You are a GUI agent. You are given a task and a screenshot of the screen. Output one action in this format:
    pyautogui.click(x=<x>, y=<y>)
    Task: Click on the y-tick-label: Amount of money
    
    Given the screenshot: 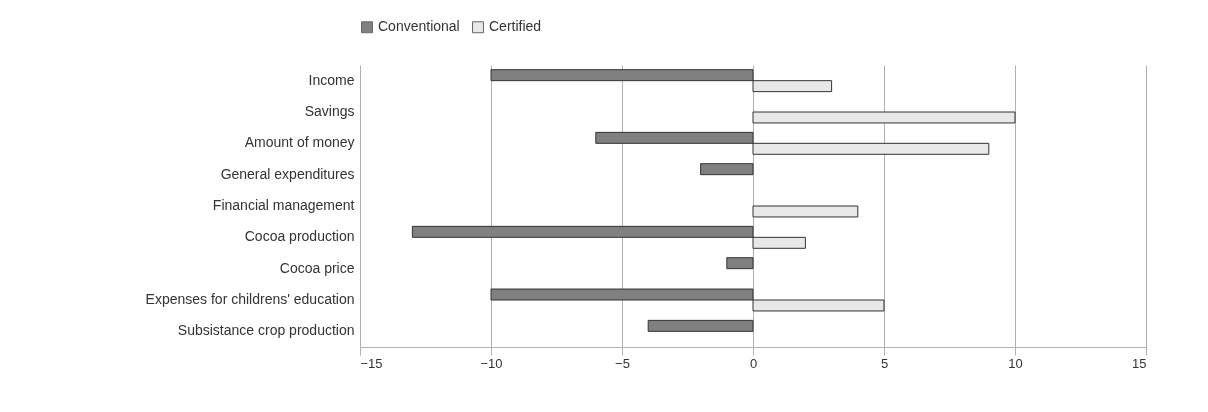 What is the action you would take?
    pyautogui.click(x=299, y=142)
    